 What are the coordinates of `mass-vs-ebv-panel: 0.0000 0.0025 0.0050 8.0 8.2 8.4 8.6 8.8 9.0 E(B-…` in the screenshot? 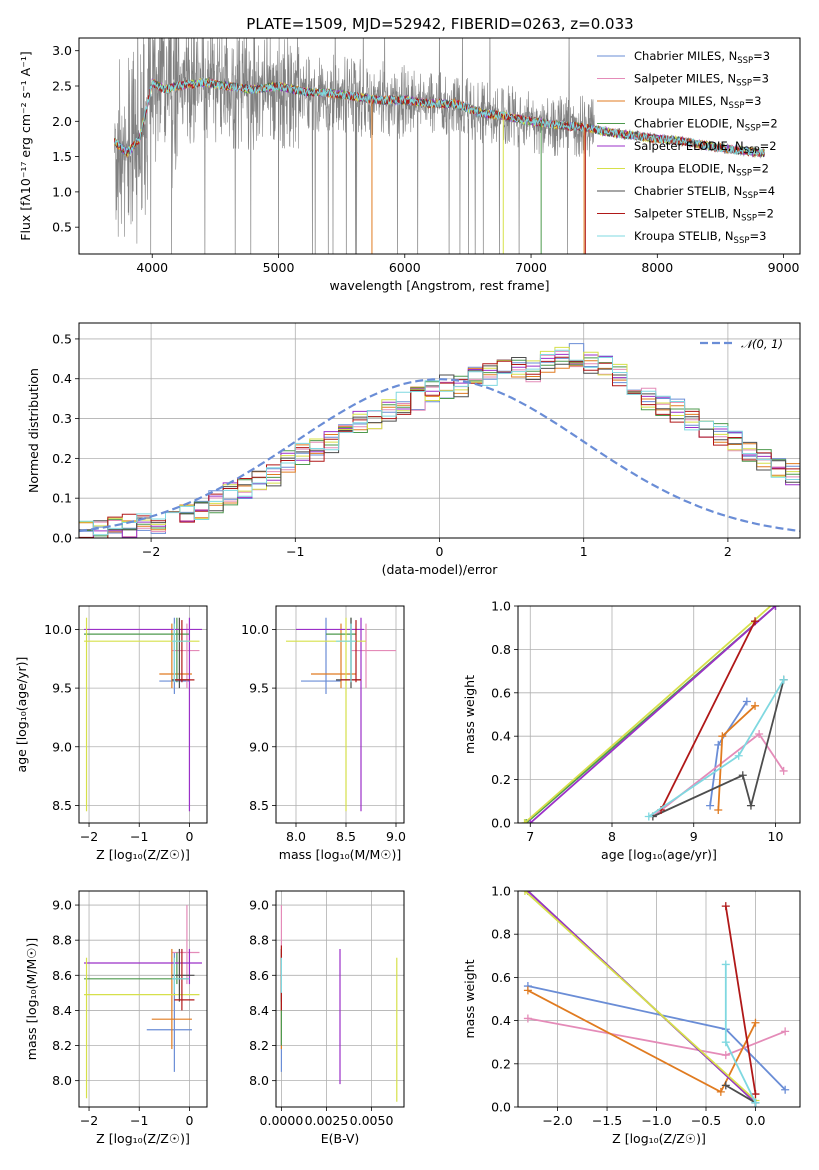 It's located at (327, 1018).